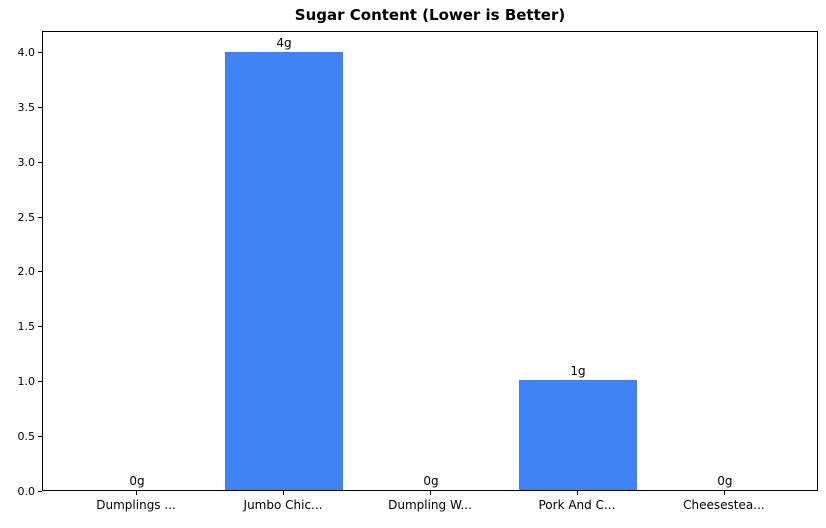 The image size is (826, 528). I want to click on y-tick-label: 3.5, so click(26, 108).